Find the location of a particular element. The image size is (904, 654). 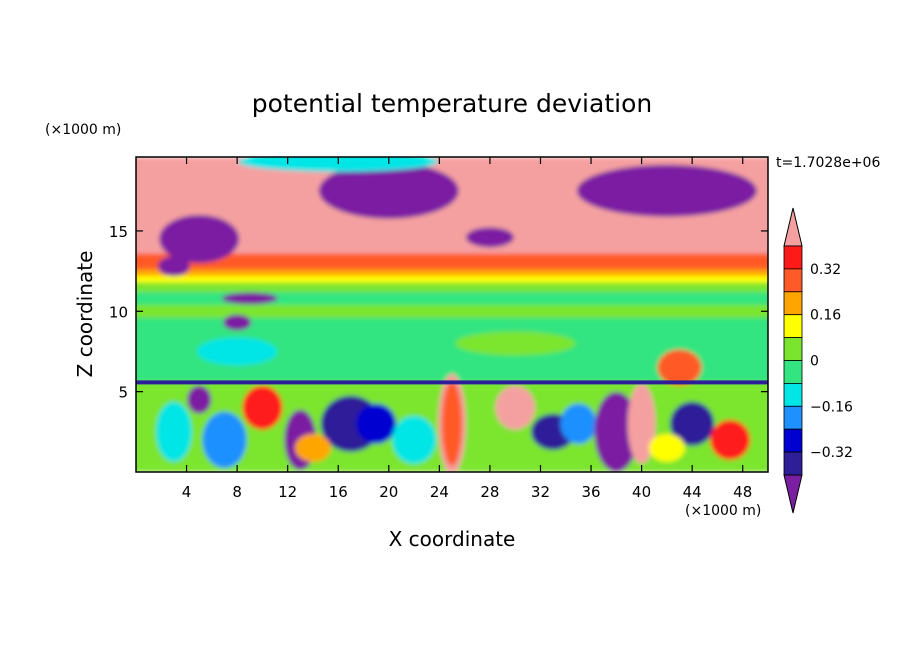

colorbar-label: −0.32 is located at coordinates (831, 453).